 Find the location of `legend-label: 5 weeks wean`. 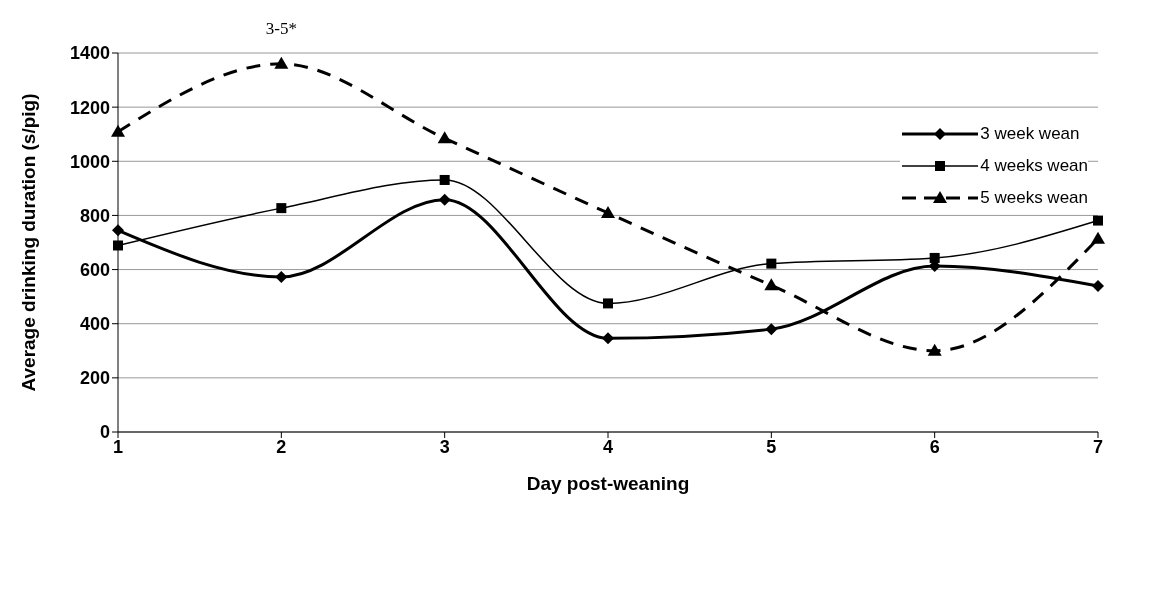

legend-label: 5 weeks wean is located at coordinates (1034, 198).